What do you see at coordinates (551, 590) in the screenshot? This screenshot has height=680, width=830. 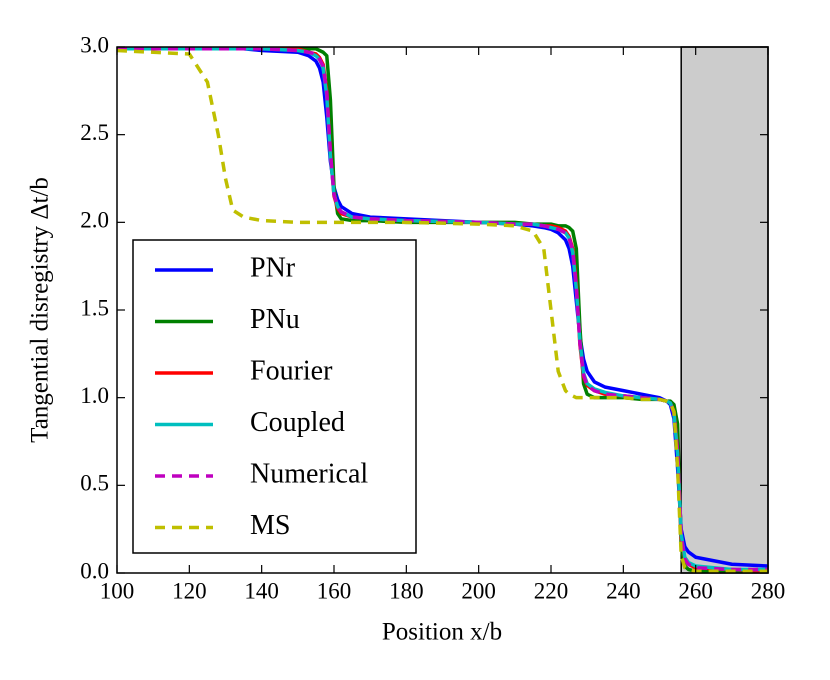 I see `x-tick-label: 220` at bounding box center [551, 590].